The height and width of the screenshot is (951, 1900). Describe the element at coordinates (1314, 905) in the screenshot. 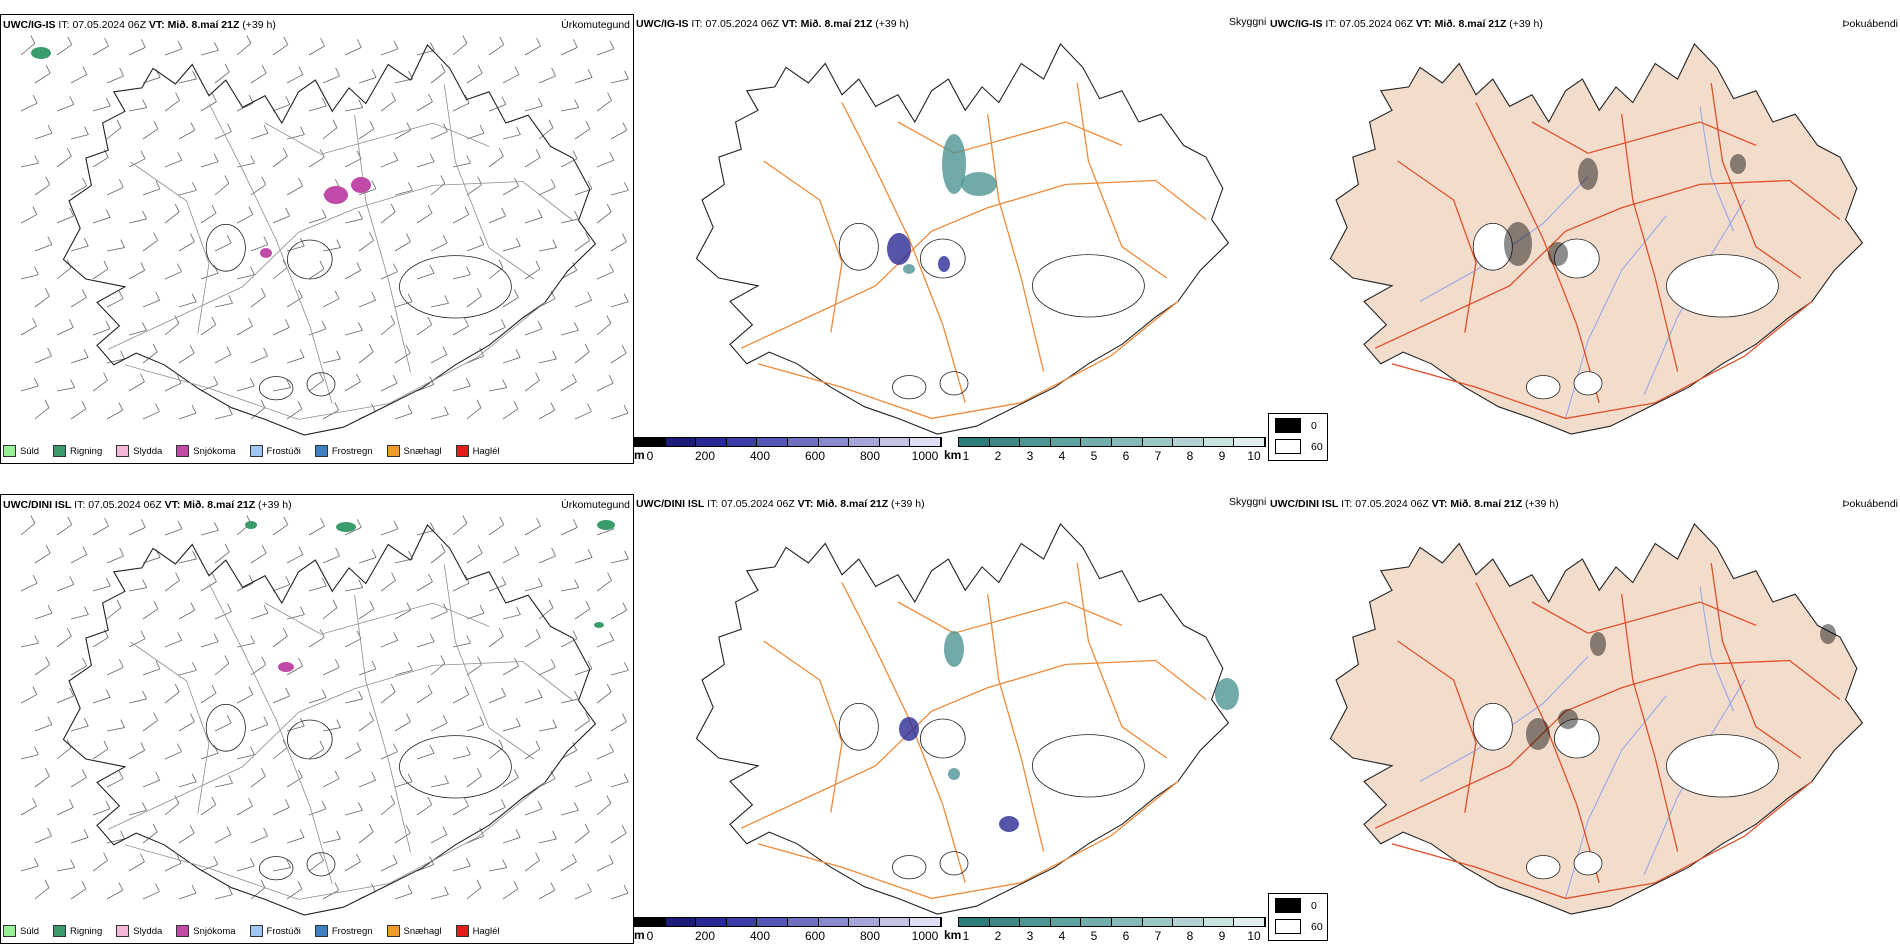

I see `fog-legend-label: 0` at that location.